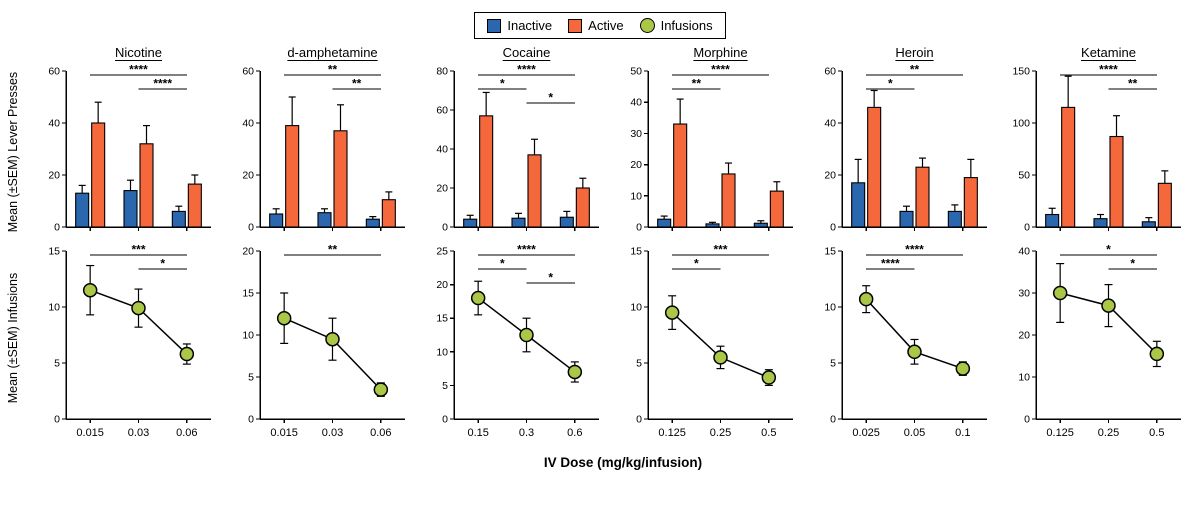 The height and width of the screenshot is (513, 1200). What do you see at coordinates (596, 25) in the screenshot?
I see `legend-item-active: Active` at bounding box center [596, 25].